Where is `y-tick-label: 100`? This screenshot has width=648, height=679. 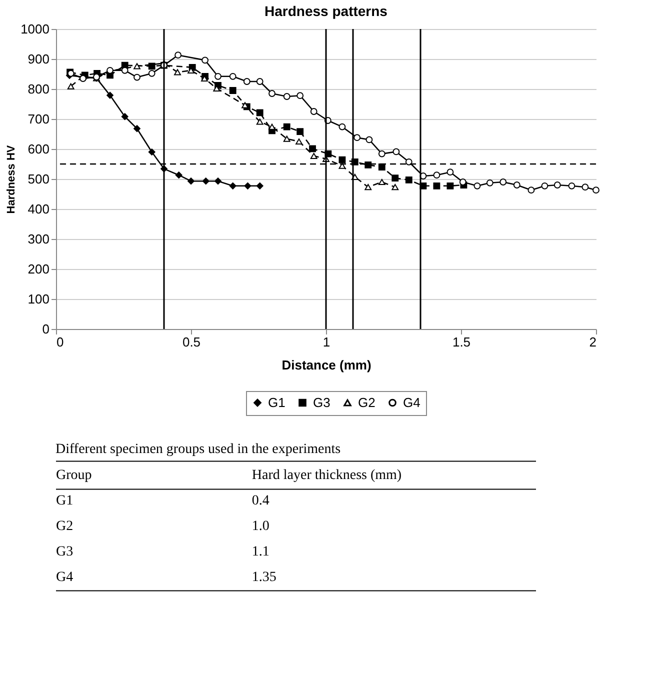 y-tick-label: 100 is located at coordinates (39, 299).